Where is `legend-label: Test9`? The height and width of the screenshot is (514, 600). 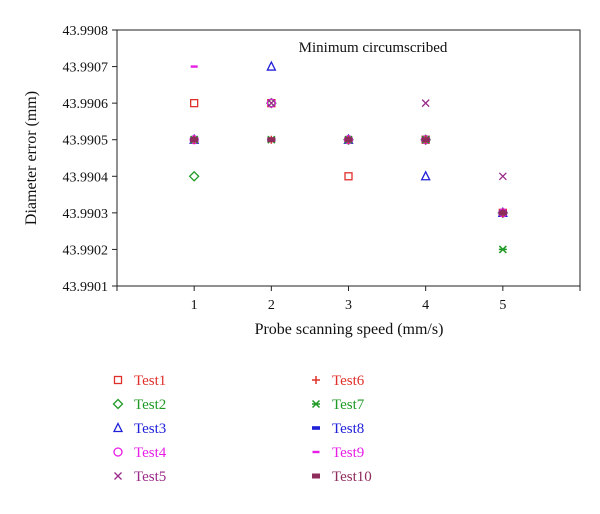 legend-label: Test9 is located at coordinates (348, 453).